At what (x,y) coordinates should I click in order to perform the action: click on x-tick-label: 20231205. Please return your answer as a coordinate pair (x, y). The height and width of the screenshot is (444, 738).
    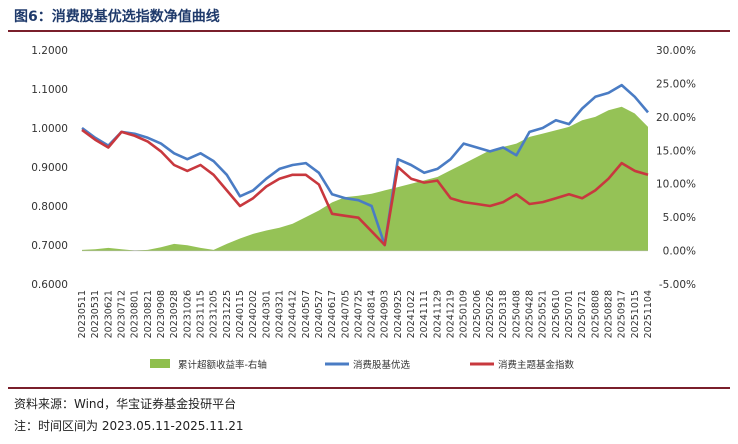
    Looking at the image, I should click on (214, 314).